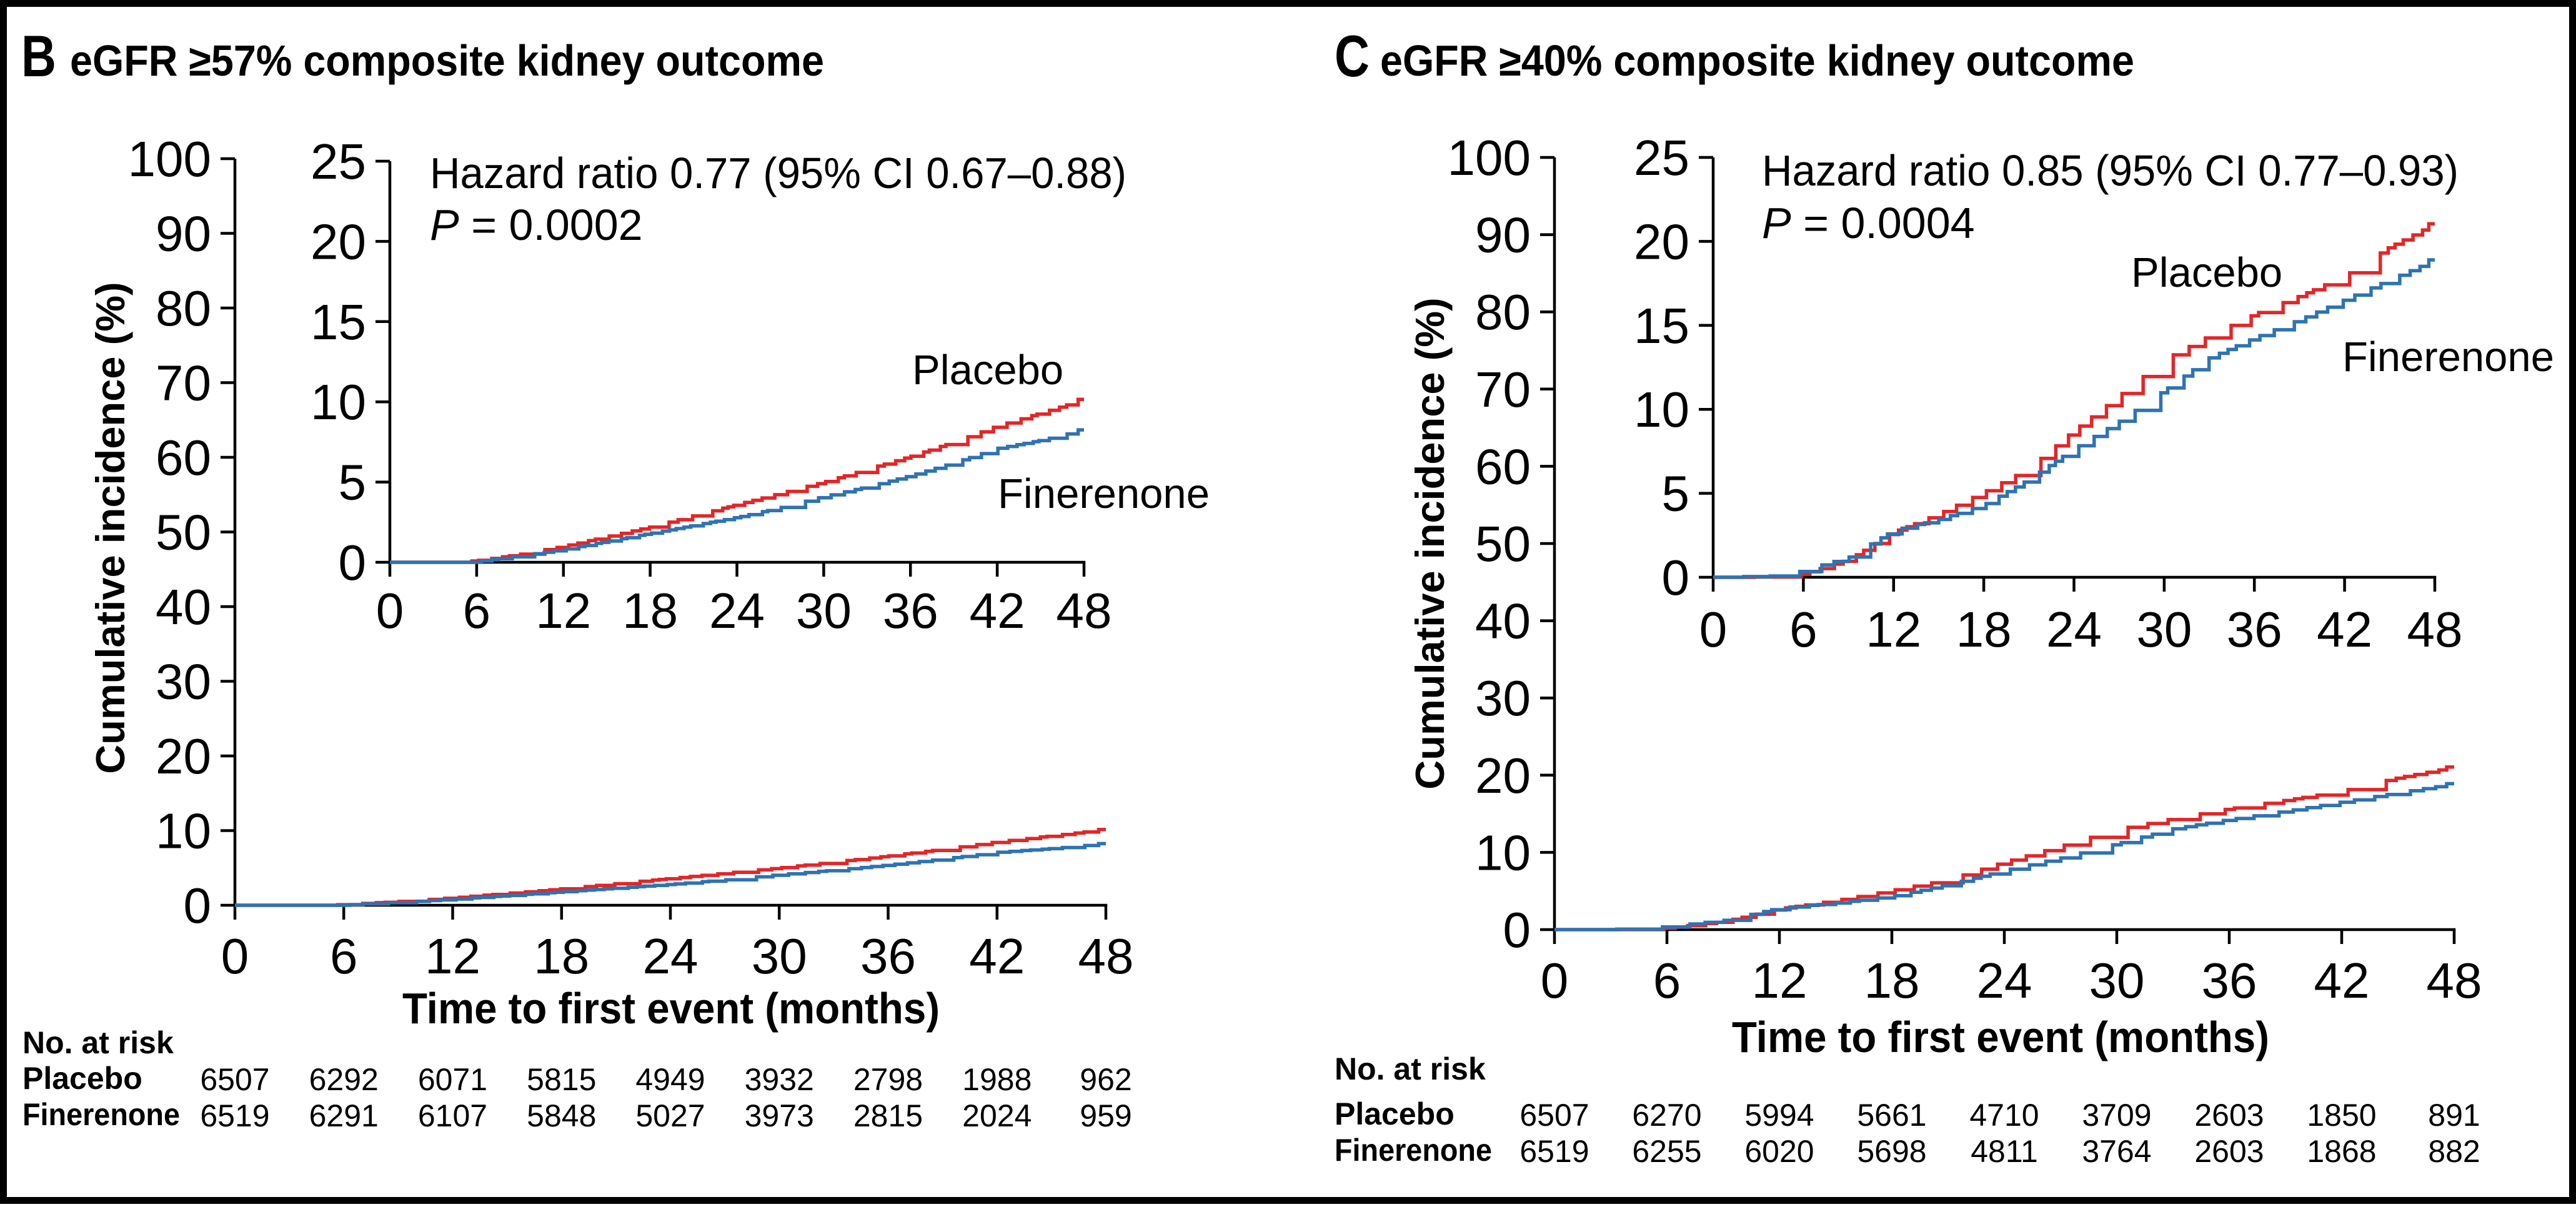 This screenshot has height=1207, width=2576. Describe the element at coordinates (39, 56) in the screenshot. I see `svg-text: B` at that location.